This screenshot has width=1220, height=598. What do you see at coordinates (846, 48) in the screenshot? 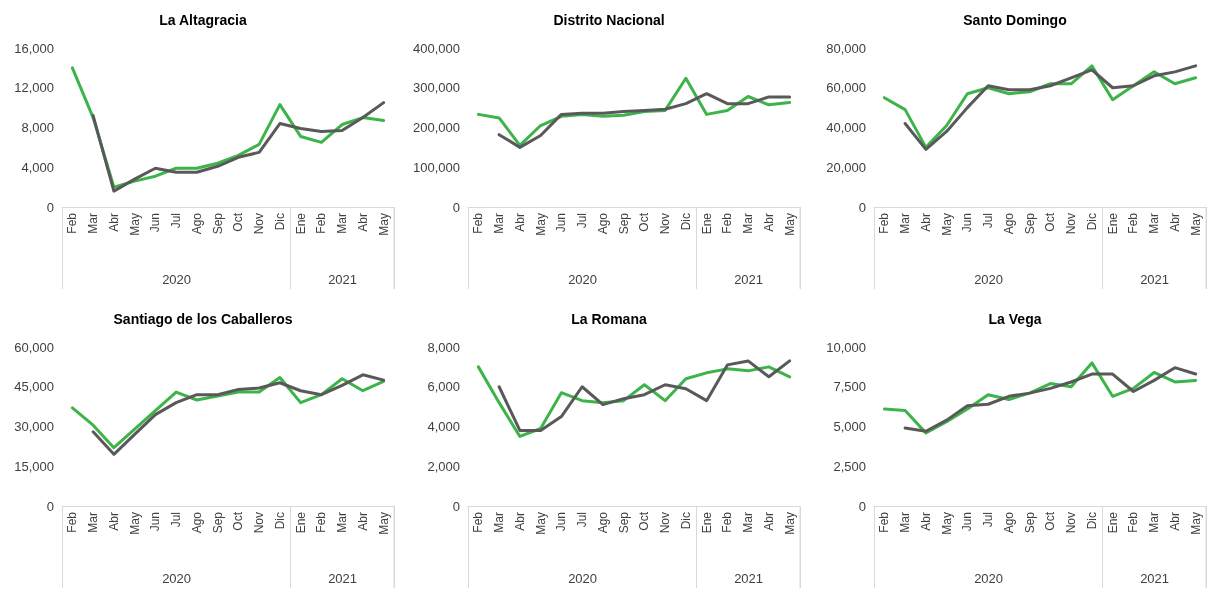
I see `y-tick-label: 80,000` at bounding box center [846, 48].